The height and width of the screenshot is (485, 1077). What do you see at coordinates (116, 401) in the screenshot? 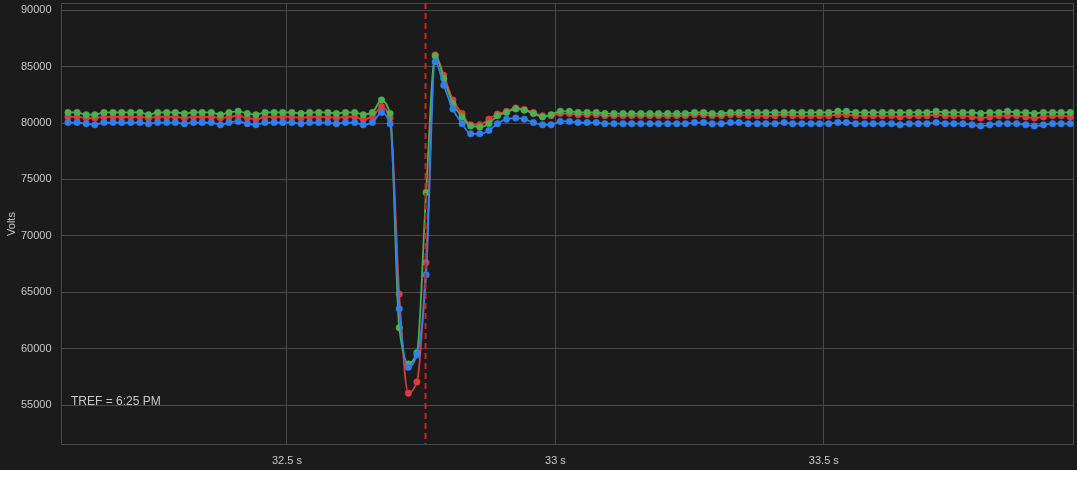
I see `annotation: TREF = 6:25 PM` at bounding box center [116, 401].